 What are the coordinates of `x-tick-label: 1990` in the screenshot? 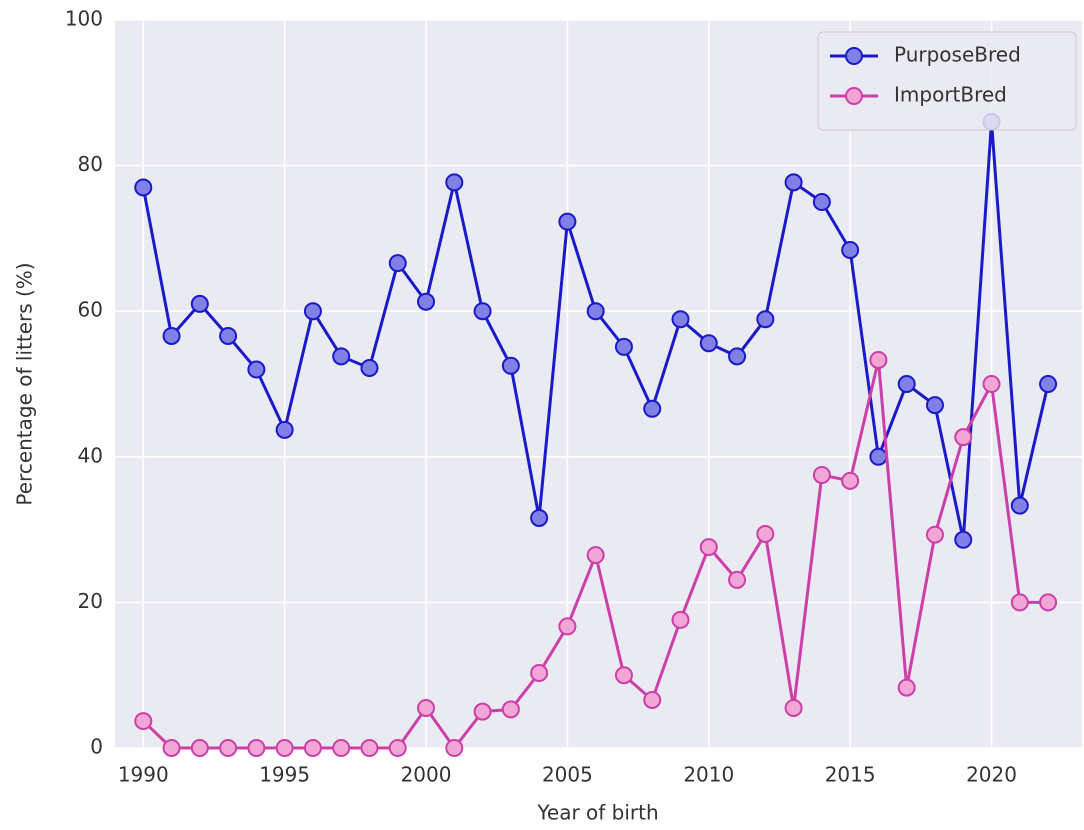 It's located at (143, 775).